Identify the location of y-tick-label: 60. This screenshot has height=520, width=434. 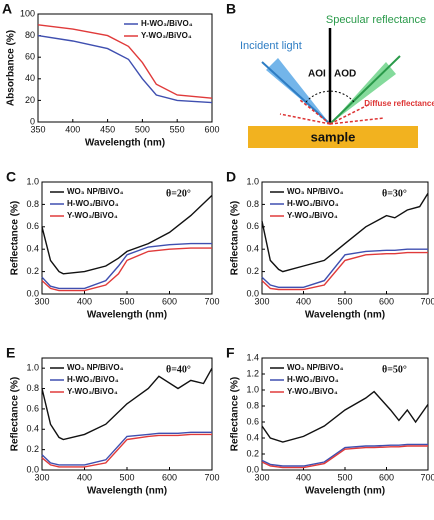
(30, 57).